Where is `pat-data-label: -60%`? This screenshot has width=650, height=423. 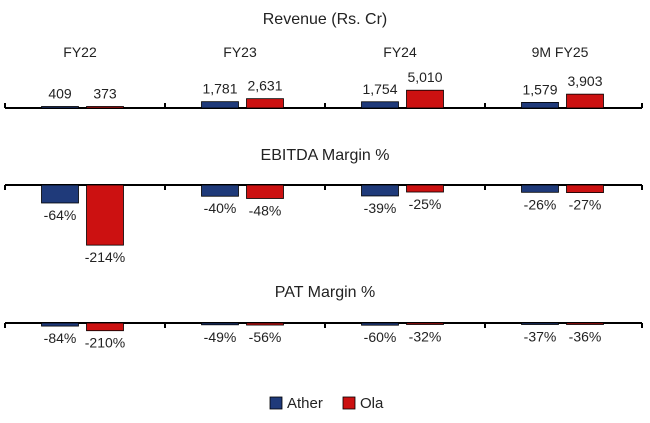
pat-data-label: -60% is located at coordinates (380, 337).